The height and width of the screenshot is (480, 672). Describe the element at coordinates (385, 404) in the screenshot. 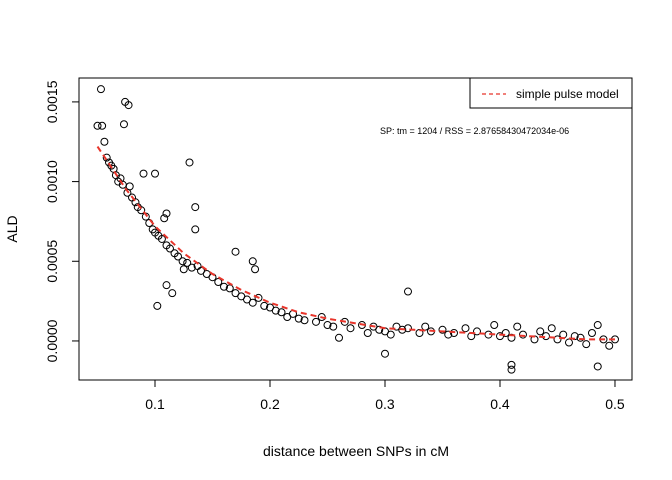

I see `x-tick-label: 0.3` at that location.